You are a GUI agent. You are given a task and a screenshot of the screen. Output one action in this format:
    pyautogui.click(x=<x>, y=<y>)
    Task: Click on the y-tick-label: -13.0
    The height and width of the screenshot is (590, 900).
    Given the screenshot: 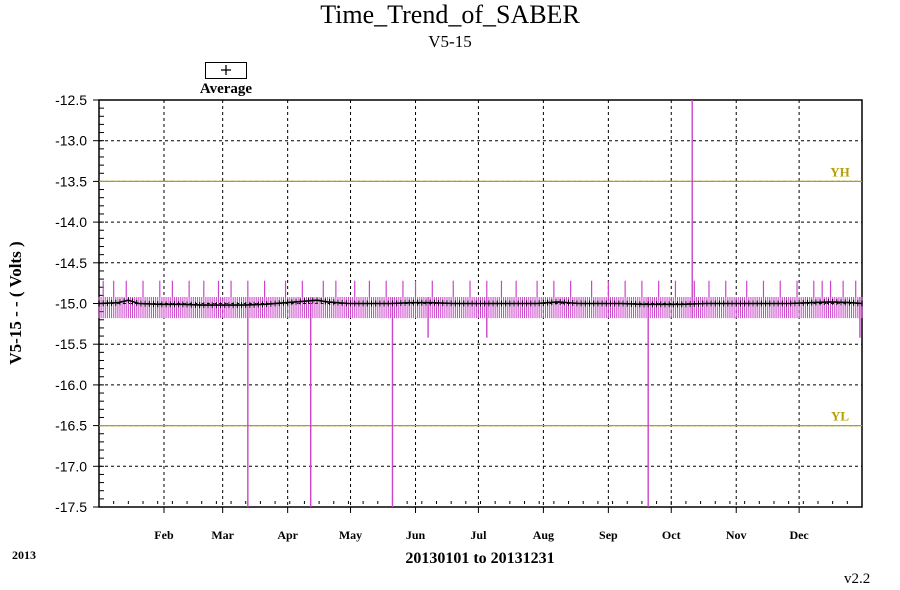 What is the action you would take?
    pyautogui.click(x=71, y=141)
    